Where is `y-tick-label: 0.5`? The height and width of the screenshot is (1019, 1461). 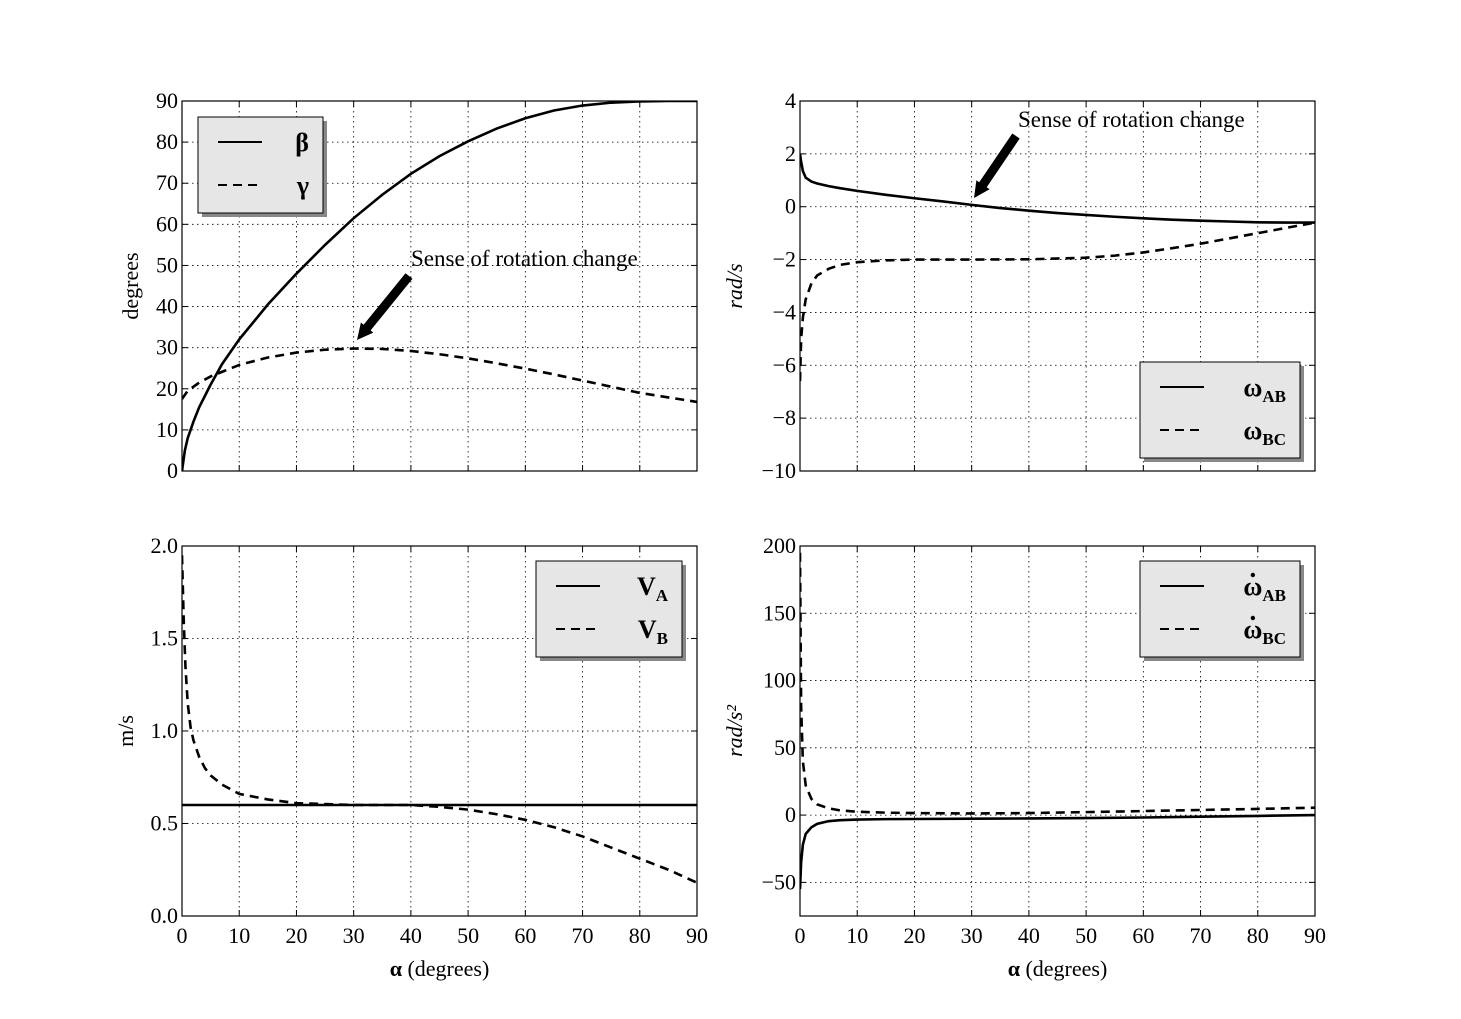
y-tick-label: 0.5 is located at coordinates (165, 823).